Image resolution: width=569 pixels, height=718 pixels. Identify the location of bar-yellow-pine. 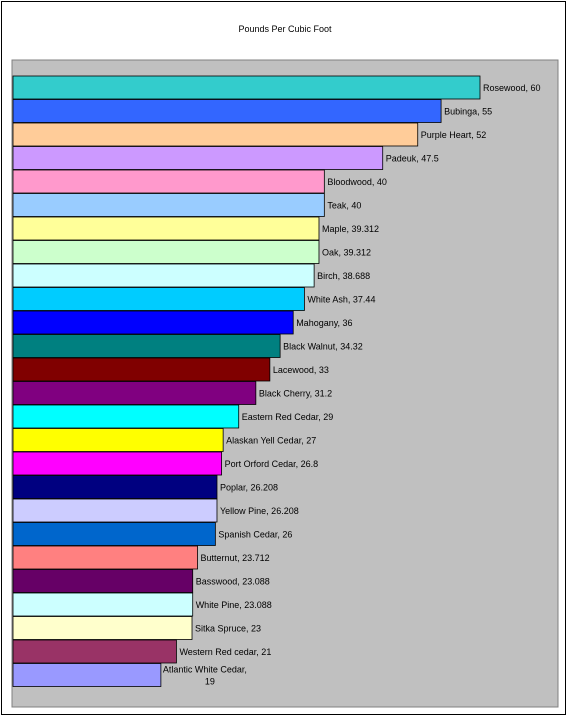
(115, 510).